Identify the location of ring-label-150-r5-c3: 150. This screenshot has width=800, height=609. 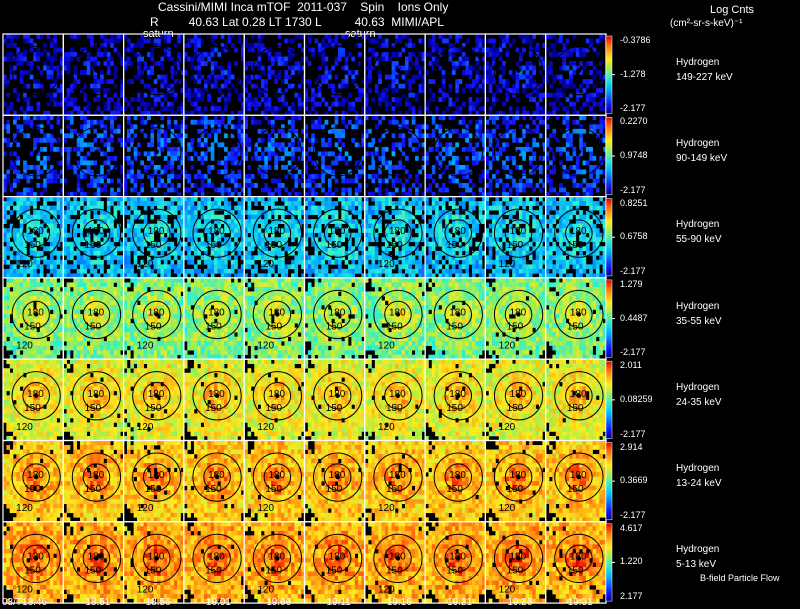
(213, 489).